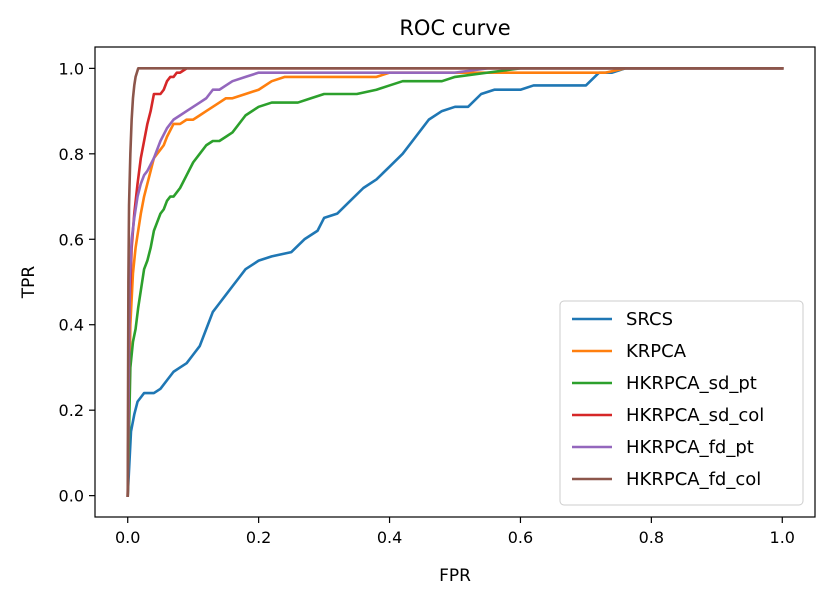 The height and width of the screenshot is (597, 830). What do you see at coordinates (649, 319) in the screenshot?
I see `legend-label: SRCS` at bounding box center [649, 319].